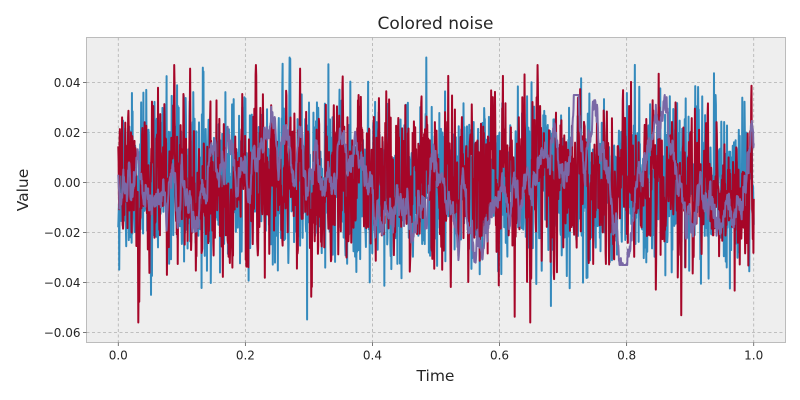  I want to click on y-tick-label: 0.00, so click(67, 183).